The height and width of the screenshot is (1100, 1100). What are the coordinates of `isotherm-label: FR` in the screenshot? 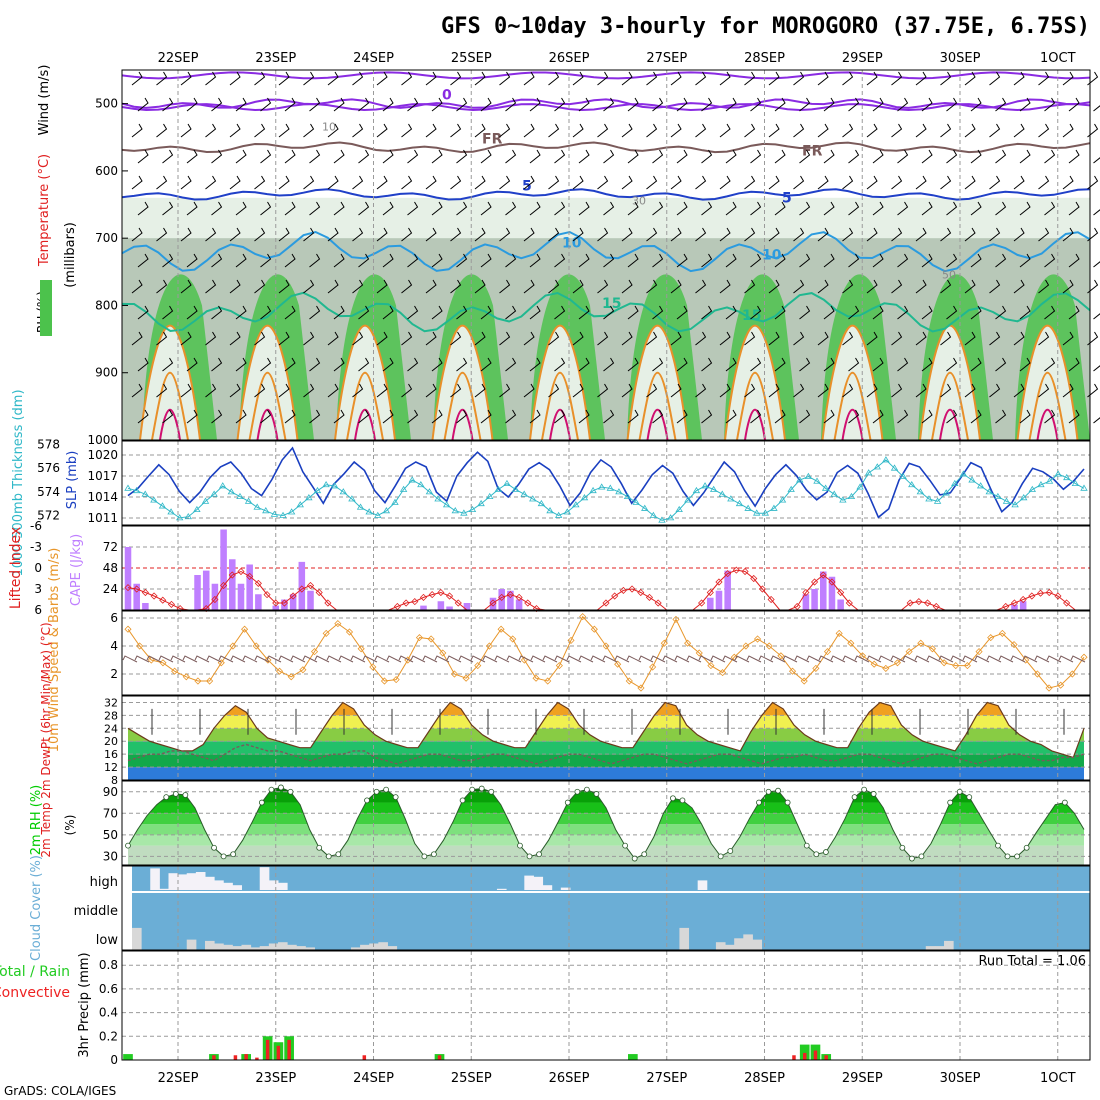 It's located at (812, 151).